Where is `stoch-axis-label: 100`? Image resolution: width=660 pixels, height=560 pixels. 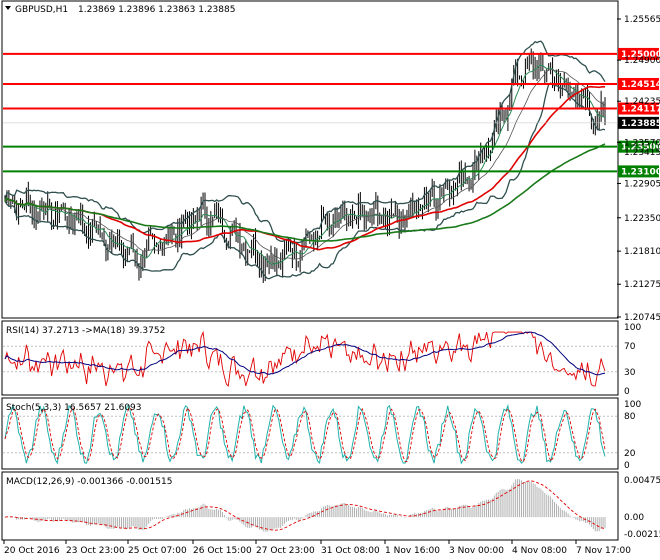
stoch-axis-label: 100 is located at coordinates (632, 405).